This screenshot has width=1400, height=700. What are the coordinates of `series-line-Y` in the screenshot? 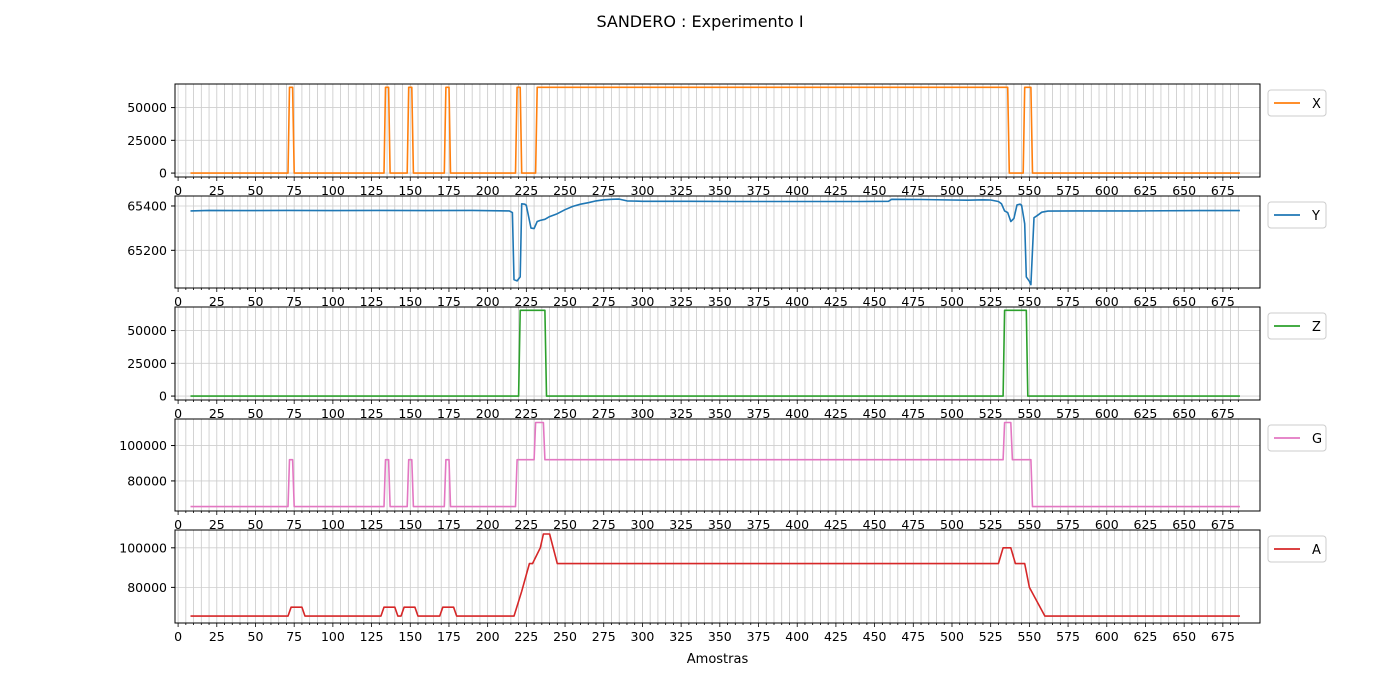 It's located at (715, 242).